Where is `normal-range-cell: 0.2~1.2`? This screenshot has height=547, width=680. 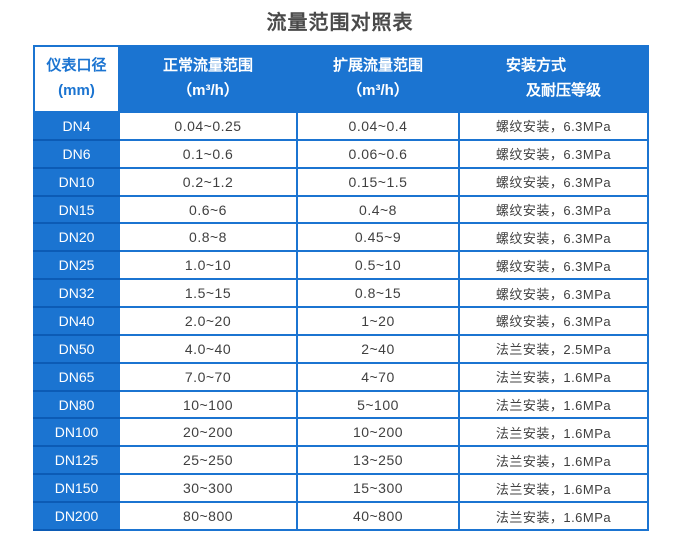 normal-range-cell: 0.2~1.2 is located at coordinates (208, 181).